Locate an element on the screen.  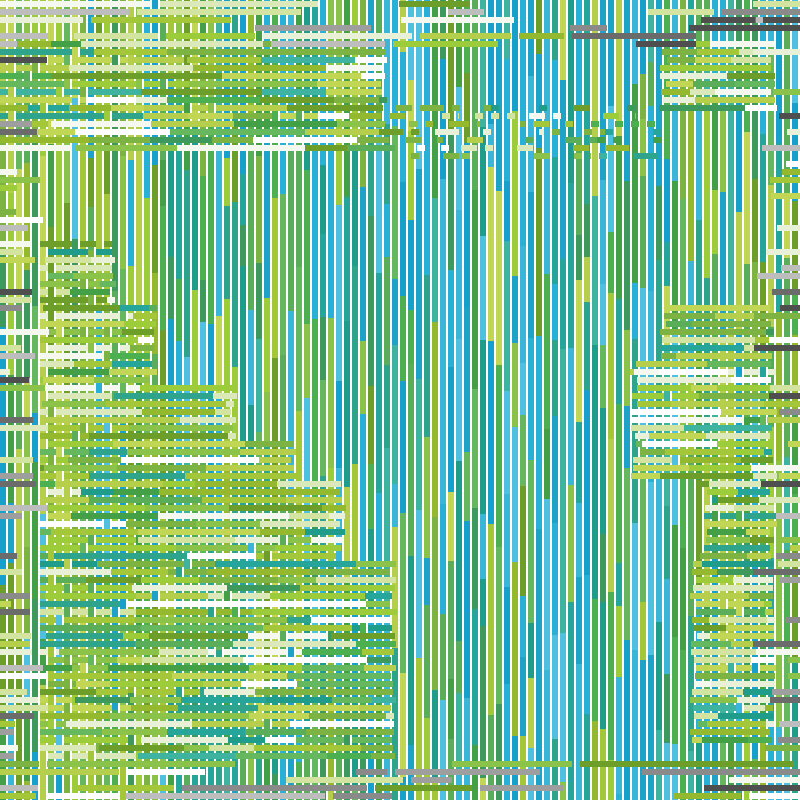
edge-thread-top is located at coordinates (666, 44).